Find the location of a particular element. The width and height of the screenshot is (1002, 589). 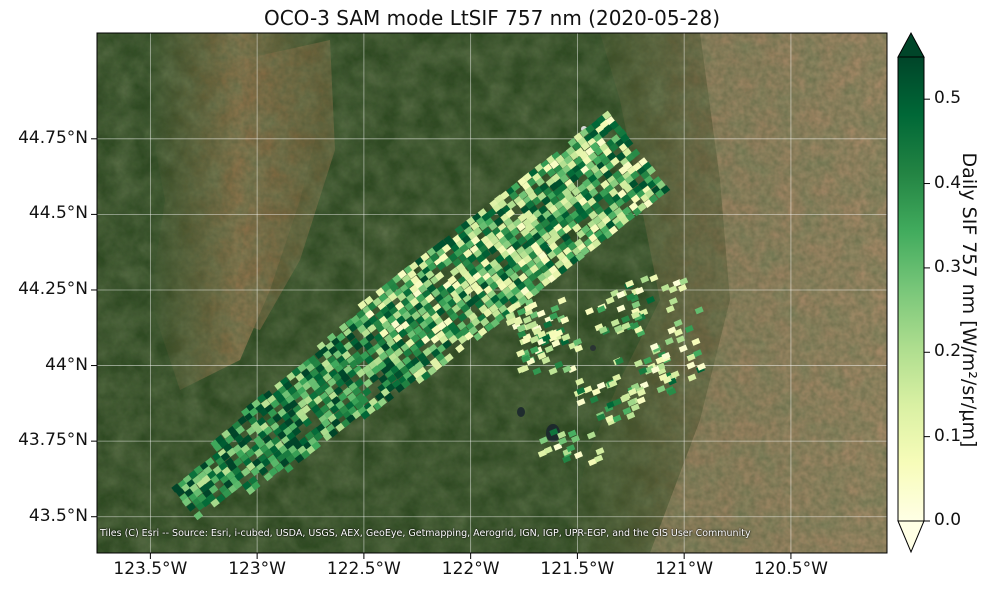

colorbar-tick-label: 0.5 is located at coordinates (948, 98).